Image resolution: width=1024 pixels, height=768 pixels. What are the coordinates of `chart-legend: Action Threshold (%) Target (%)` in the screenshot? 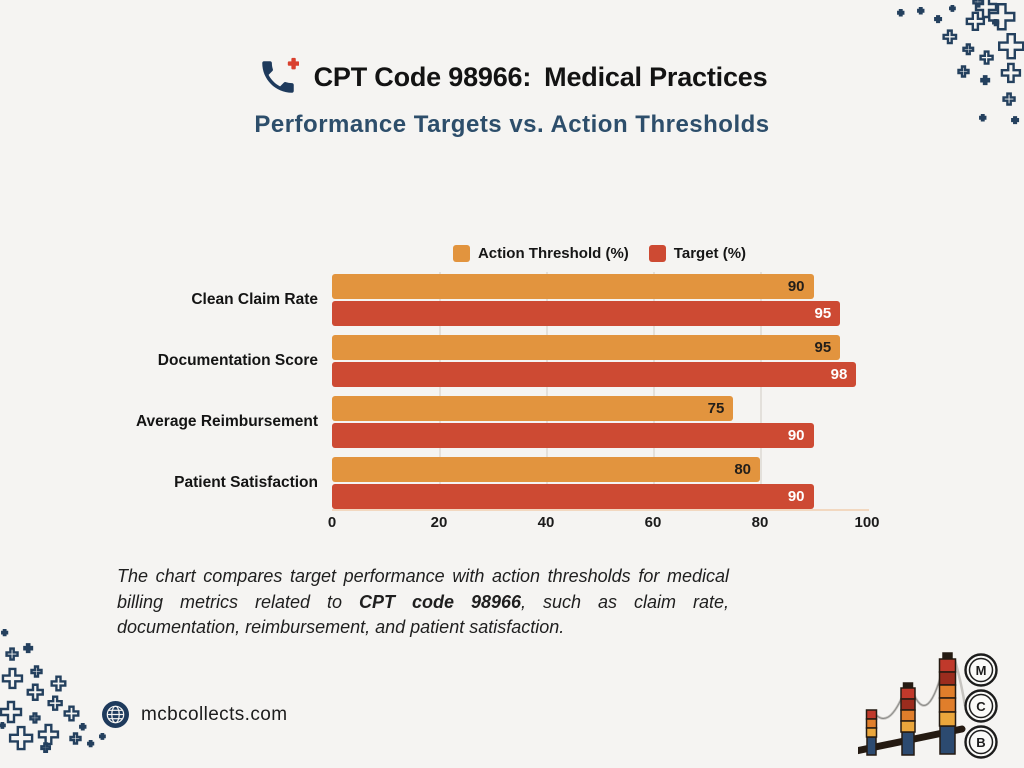 It's located at (599, 253).